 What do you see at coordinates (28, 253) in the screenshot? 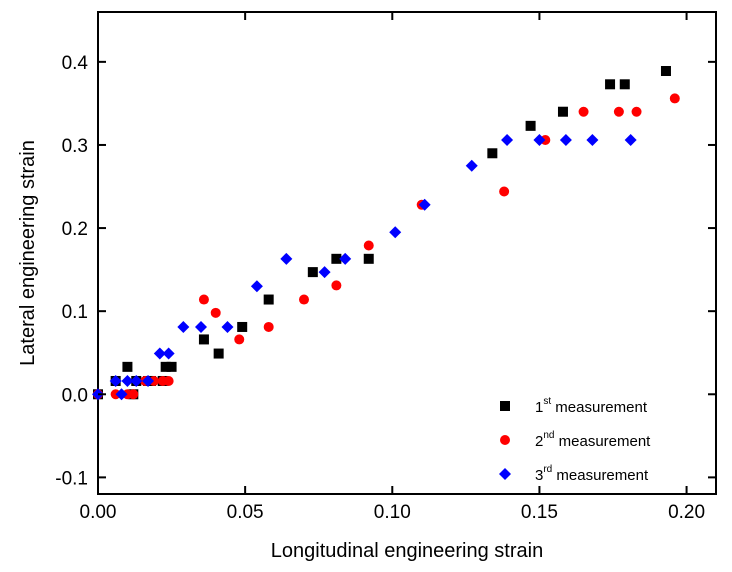
I see `y-axis-title: Lateral engineering strain` at bounding box center [28, 253].